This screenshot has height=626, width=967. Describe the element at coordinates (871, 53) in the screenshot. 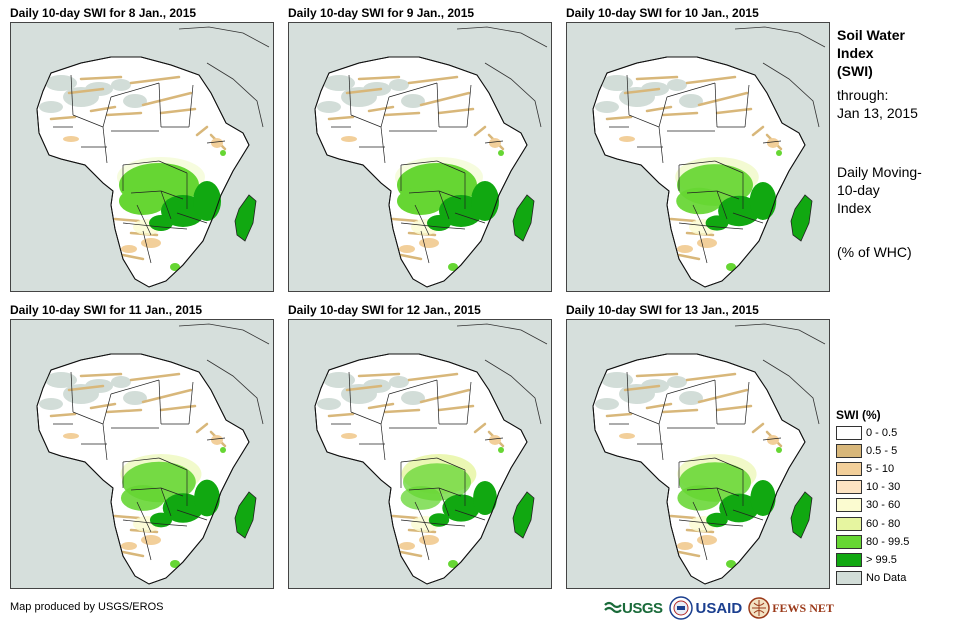

I see `index-title: Soil Water Index (SWI)` at that location.